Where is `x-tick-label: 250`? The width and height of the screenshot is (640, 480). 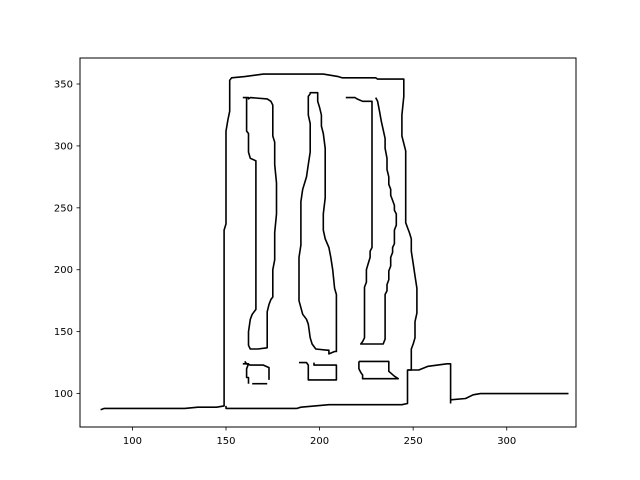
x-tick-label: 250 is located at coordinates (413, 441).